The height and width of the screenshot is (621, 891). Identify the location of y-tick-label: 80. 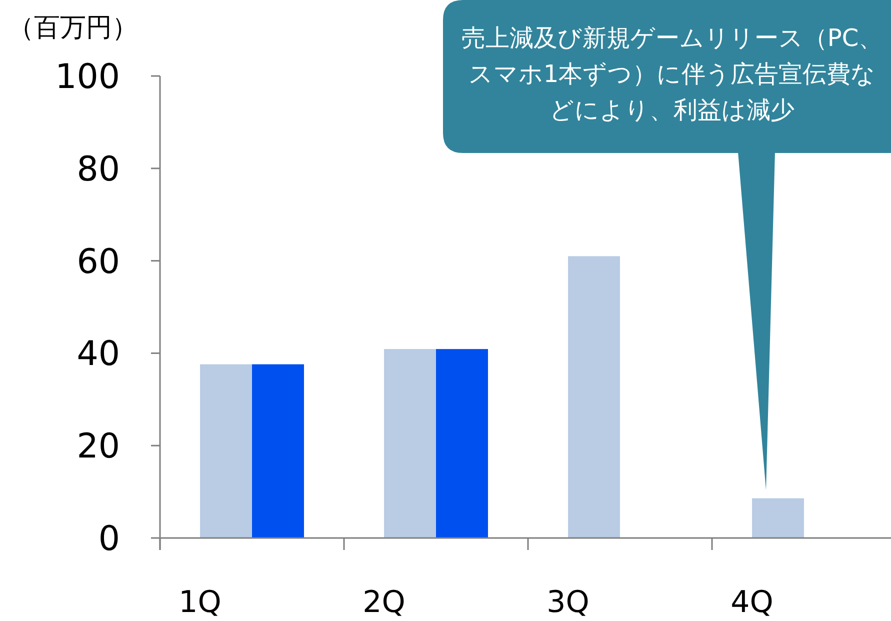
(98, 169).